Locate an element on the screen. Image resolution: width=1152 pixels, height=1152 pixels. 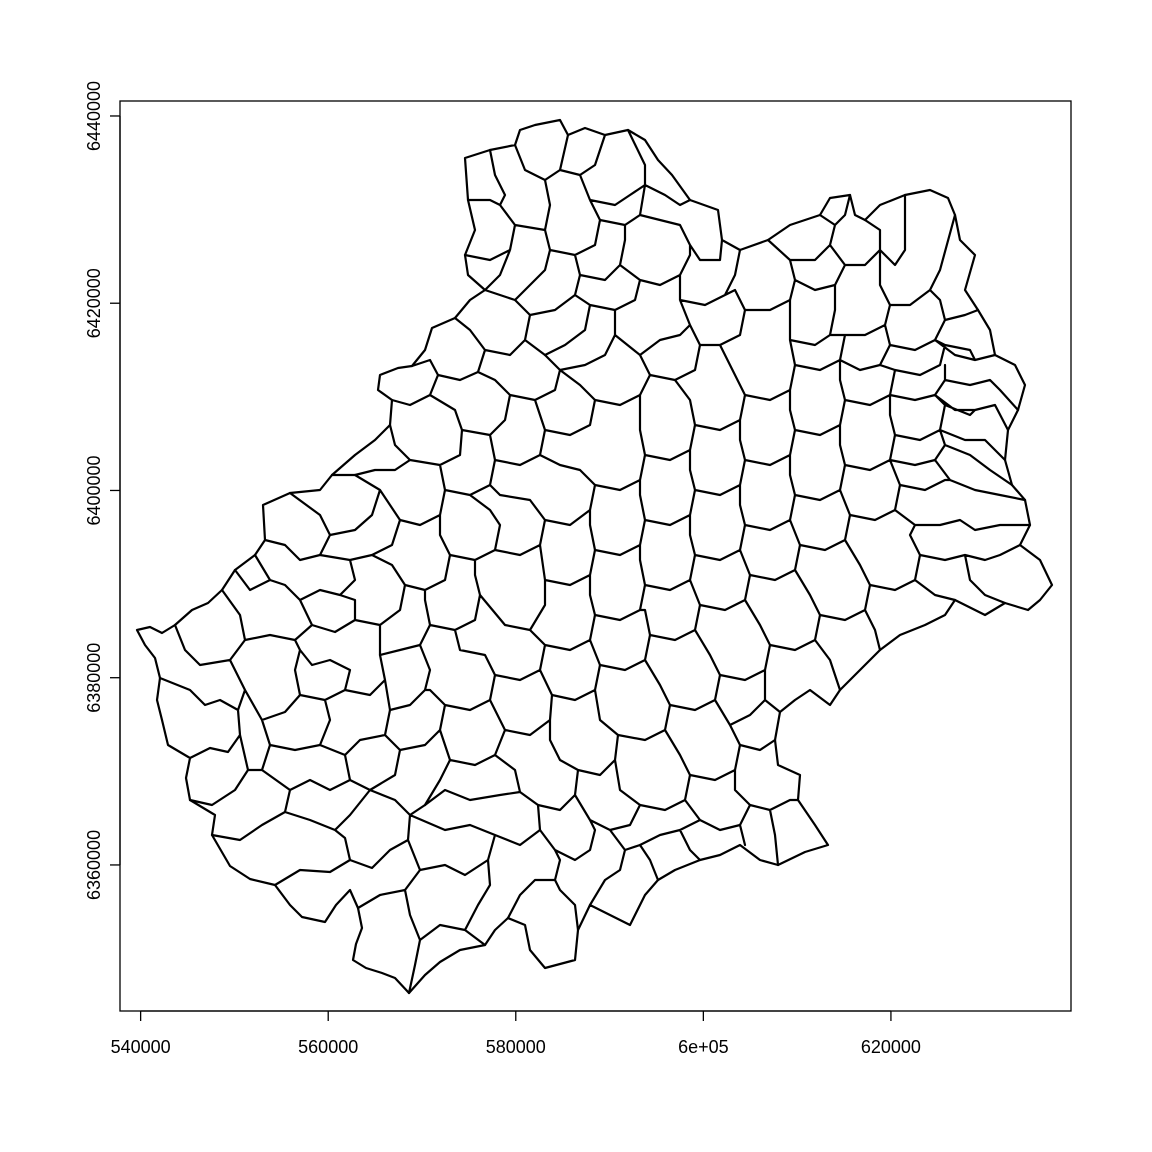
y-tick-label: 6380000 is located at coordinates (94, 678).